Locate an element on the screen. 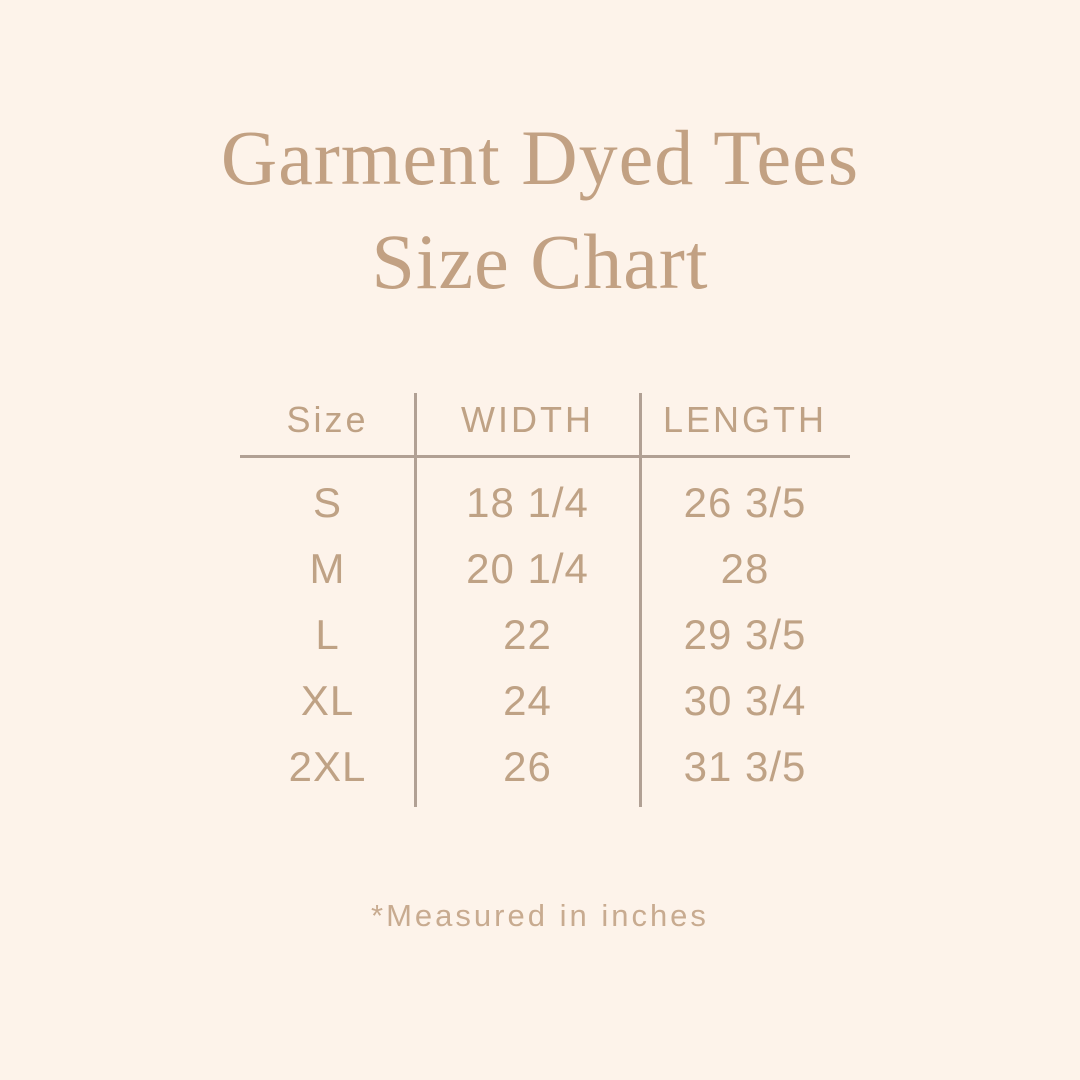  column-header-width: WIDTH is located at coordinates (527, 419).